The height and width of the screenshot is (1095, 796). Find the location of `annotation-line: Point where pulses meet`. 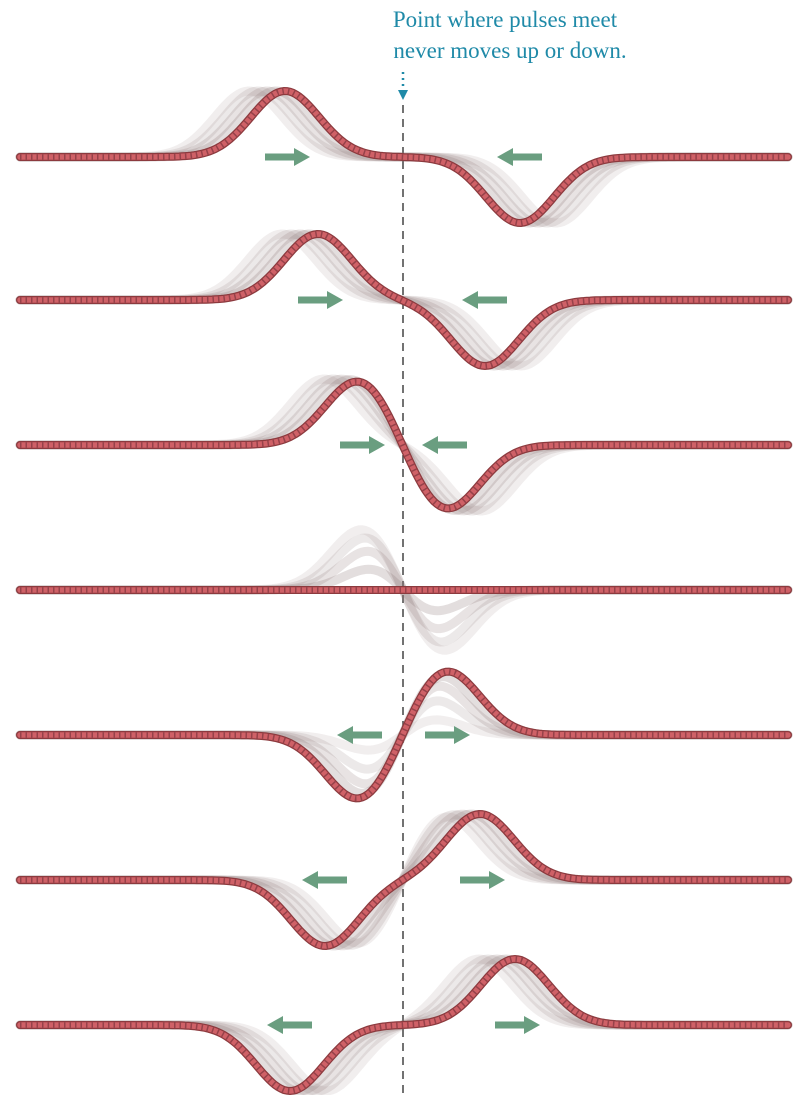

annotation-line: Point where pulses meet is located at coordinates (505, 19).